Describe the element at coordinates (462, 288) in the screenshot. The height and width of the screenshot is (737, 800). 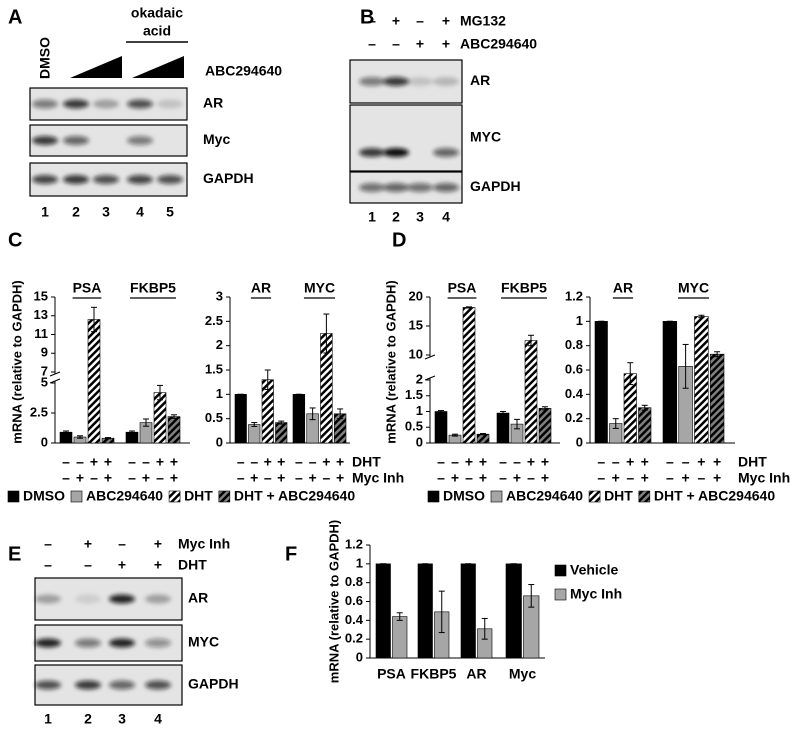
I see `category-label: PSA` at that location.